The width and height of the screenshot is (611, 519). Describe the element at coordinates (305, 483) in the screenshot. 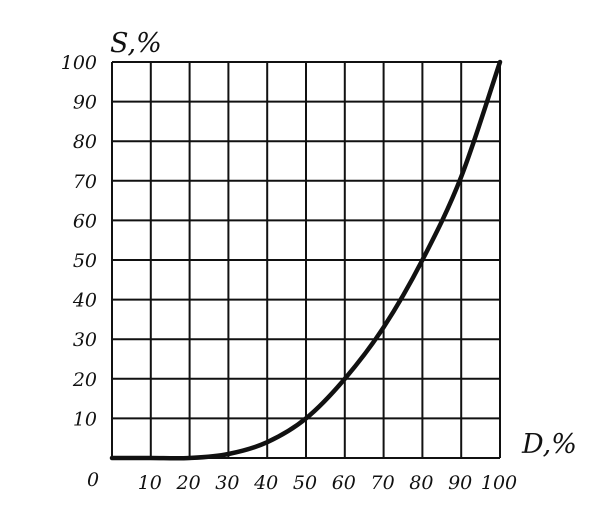

I see `x-tick-label: 50` at that location.